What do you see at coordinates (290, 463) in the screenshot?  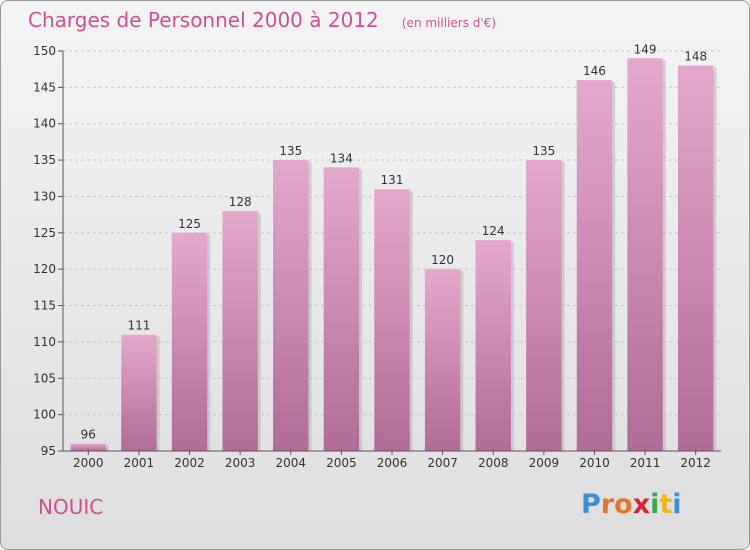 I see `x-tick-label-2004: 2004` at bounding box center [290, 463].